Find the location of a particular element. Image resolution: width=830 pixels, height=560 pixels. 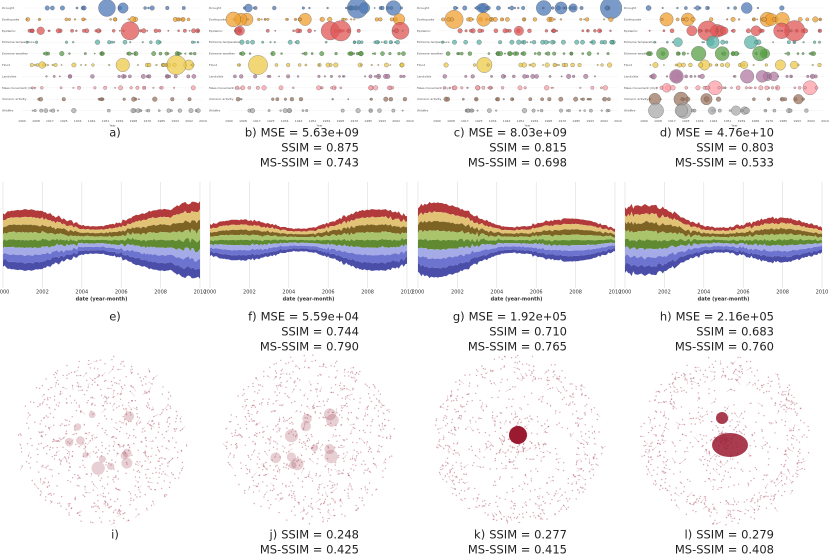

x-tick-label: 2004 is located at coordinates (703, 293).